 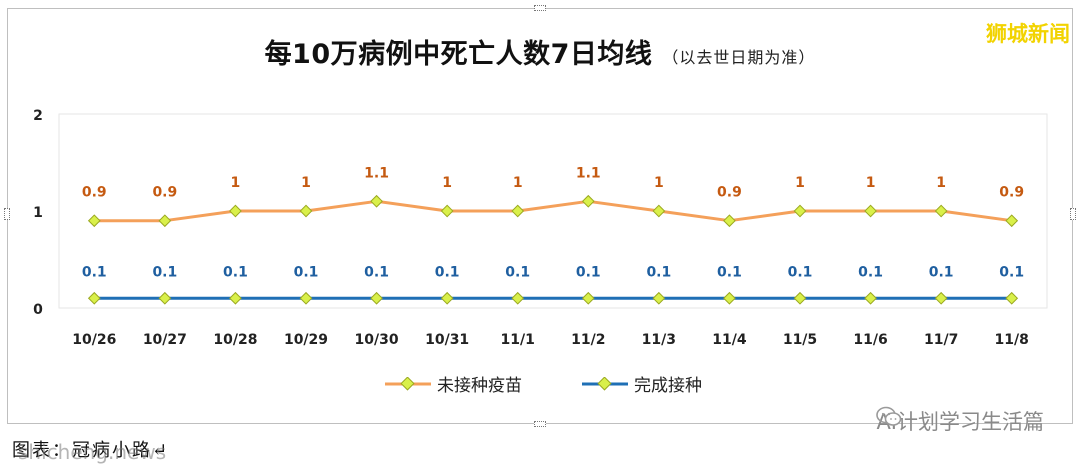 I want to click on legend-item-unvaccinated: 未接种疫苗, so click(x=453, y=383).